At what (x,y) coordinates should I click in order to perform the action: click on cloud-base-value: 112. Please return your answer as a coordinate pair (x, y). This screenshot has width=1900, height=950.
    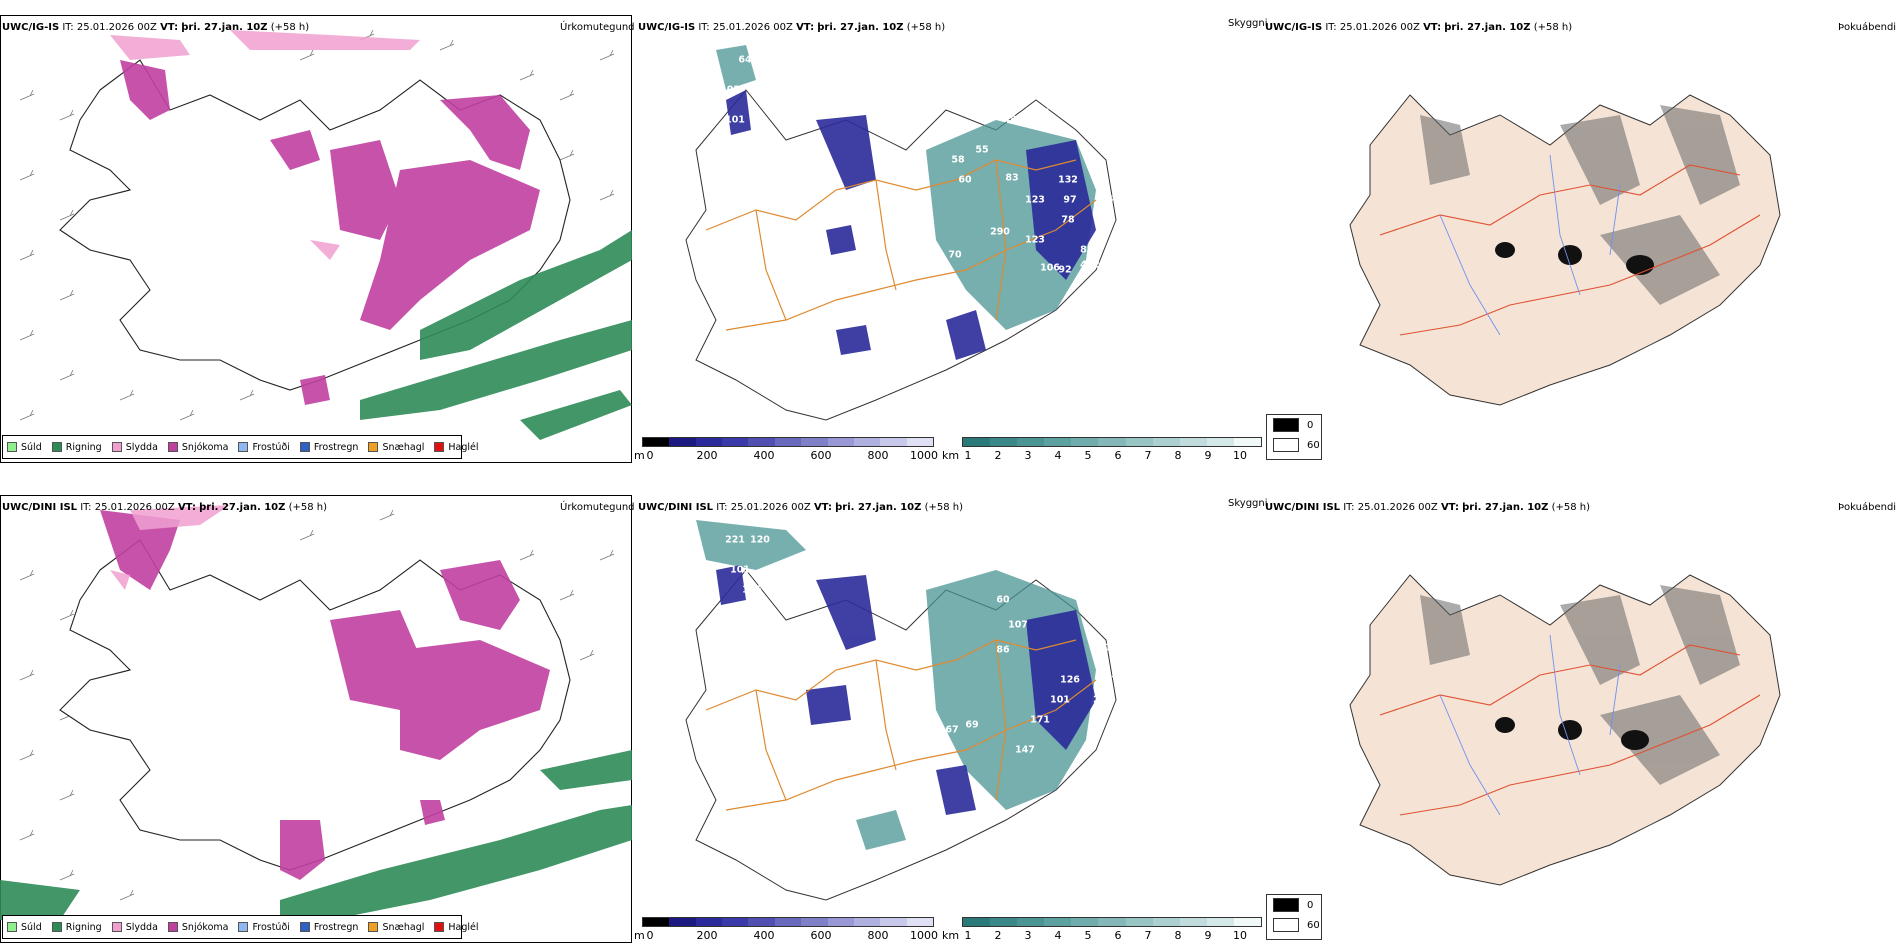
    Looking at the image, I should click on (1108, 630).